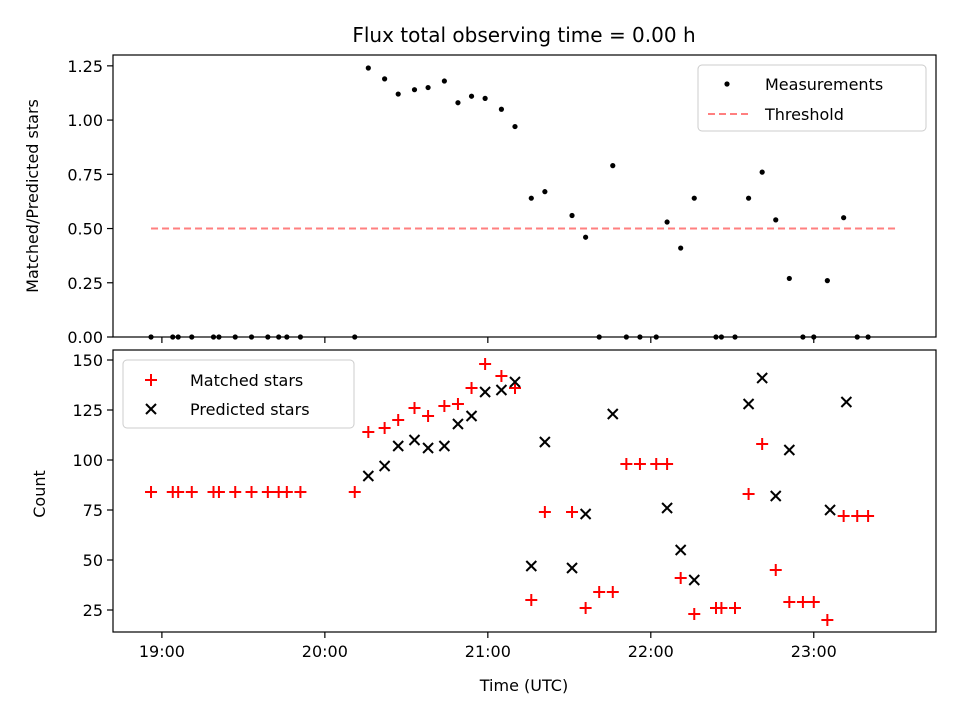 Image resolution: width=960 pixels, height=720 pixels. I want to click on legend-matched-marker, so click(151, 380).